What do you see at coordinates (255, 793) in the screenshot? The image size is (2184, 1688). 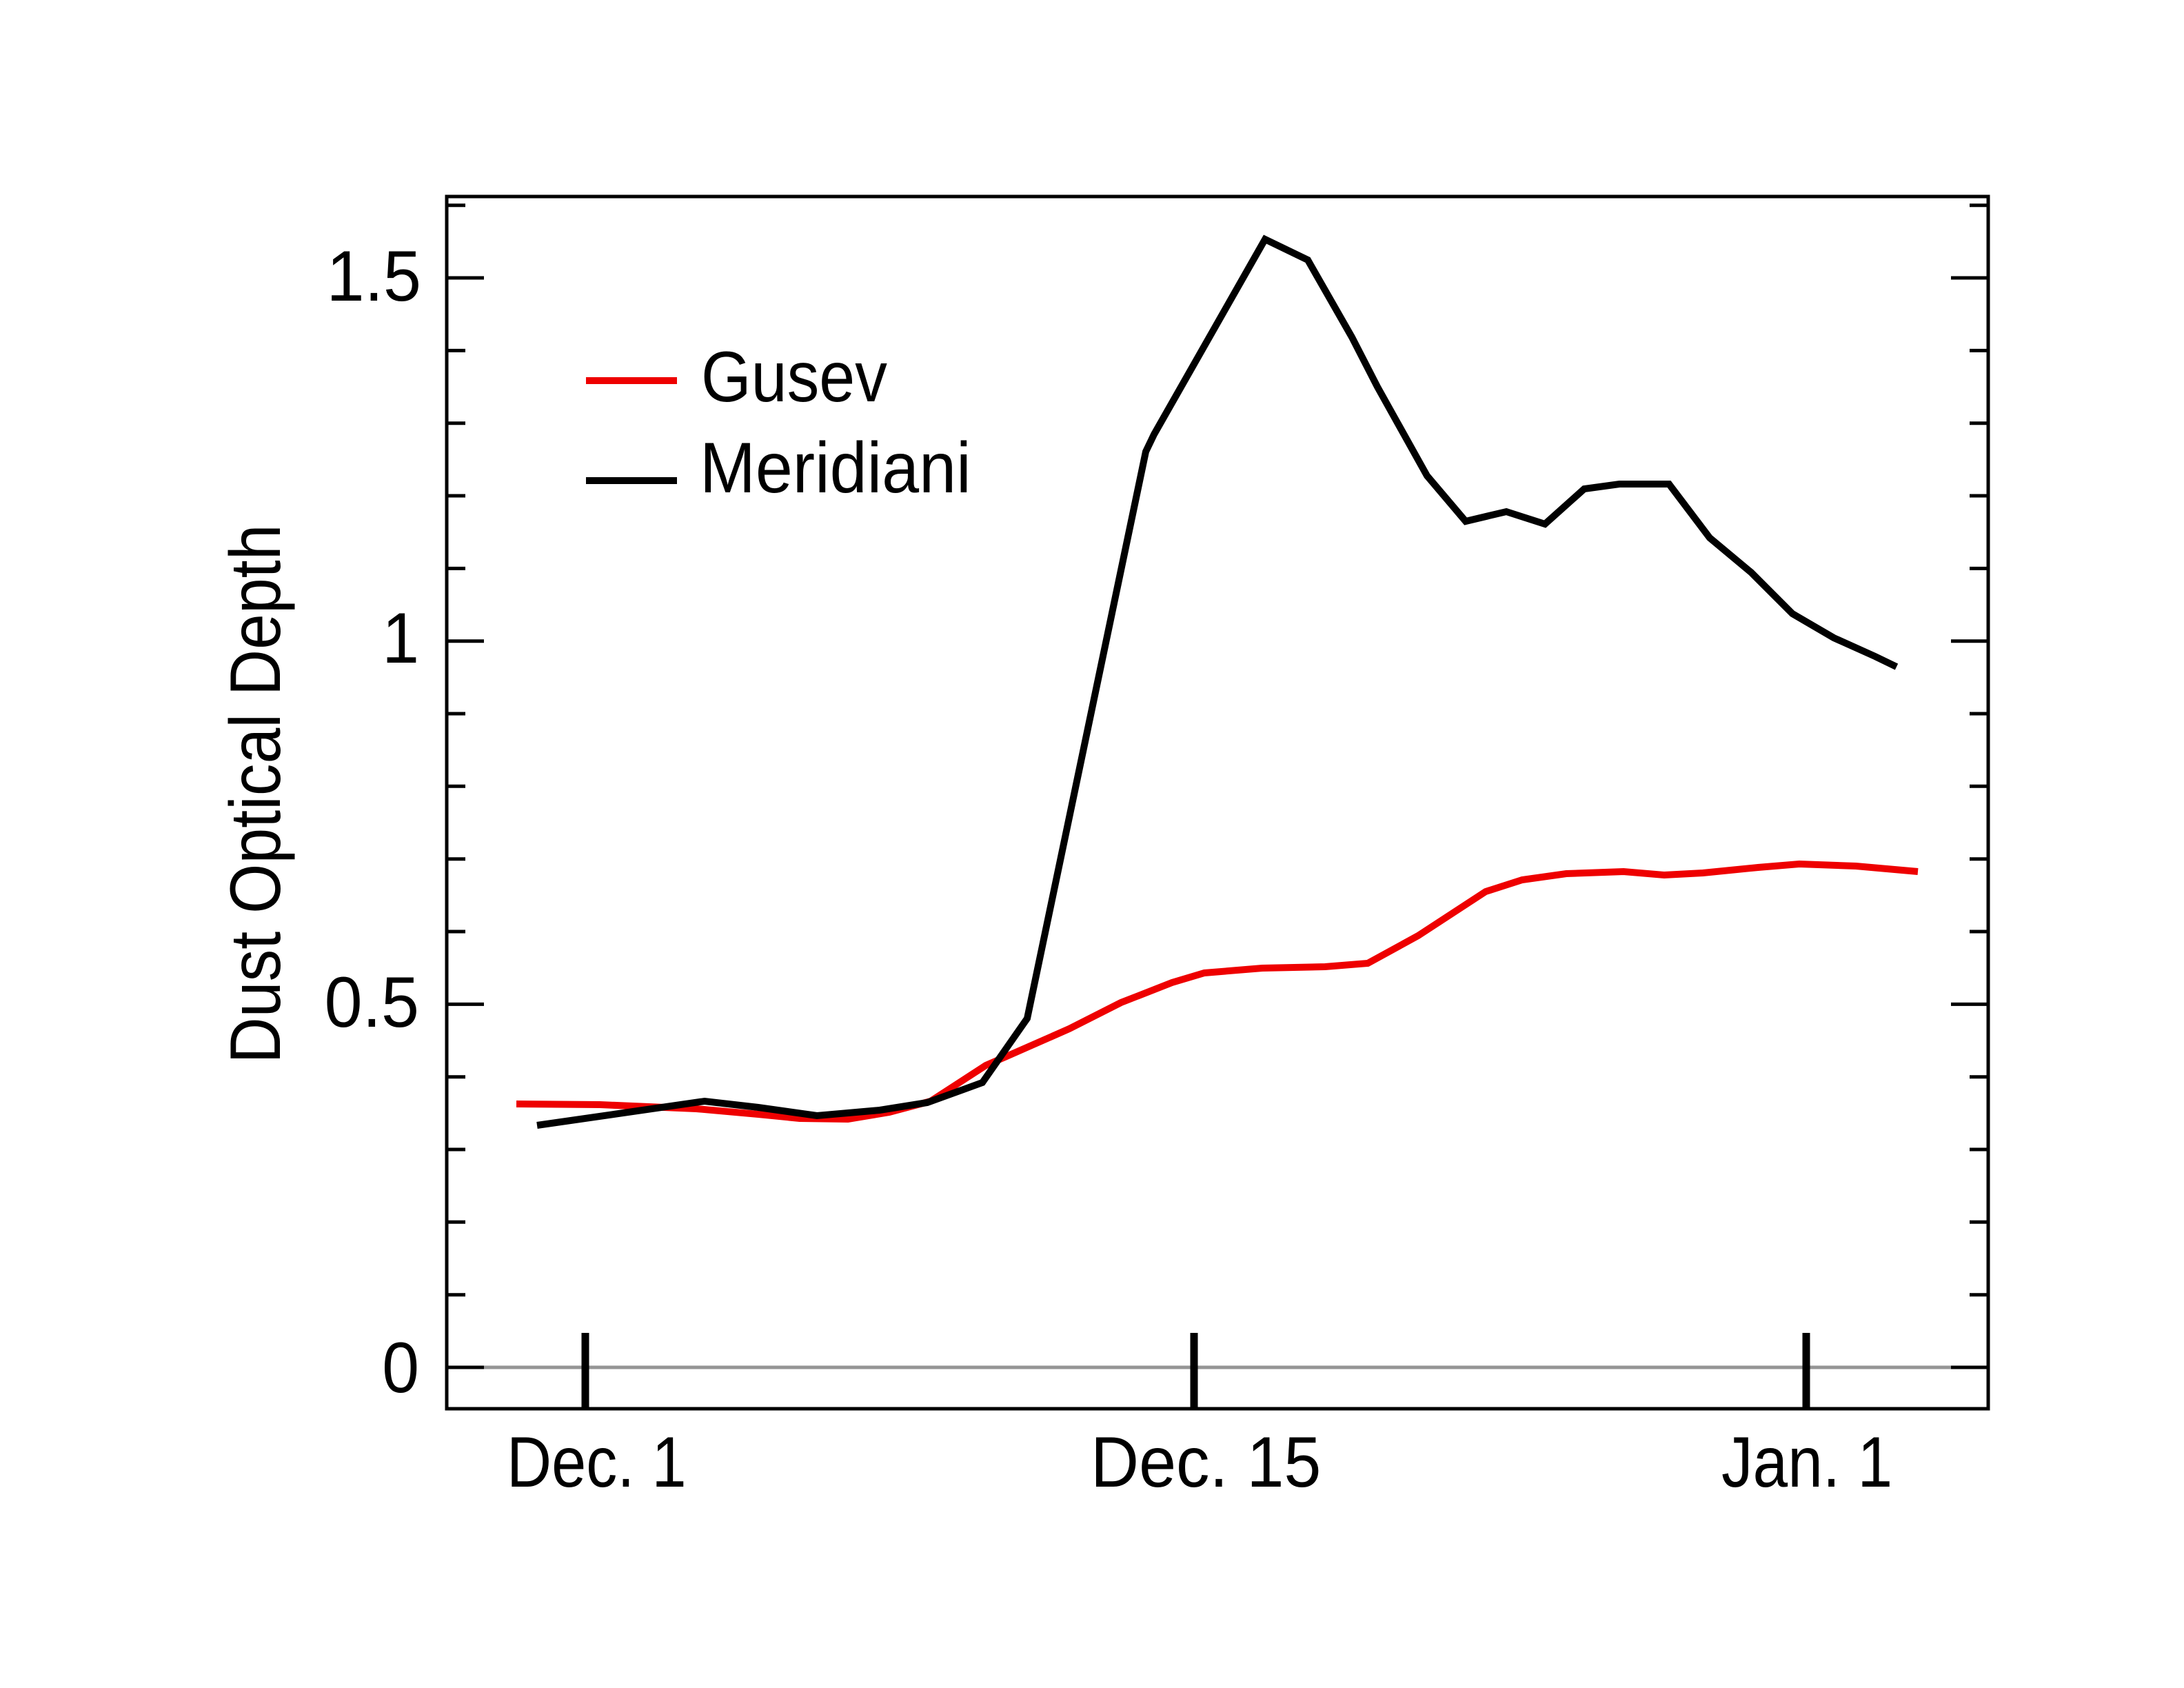 I see `svg-text: Dust Optical Depth` at bounding box center [255, 793].